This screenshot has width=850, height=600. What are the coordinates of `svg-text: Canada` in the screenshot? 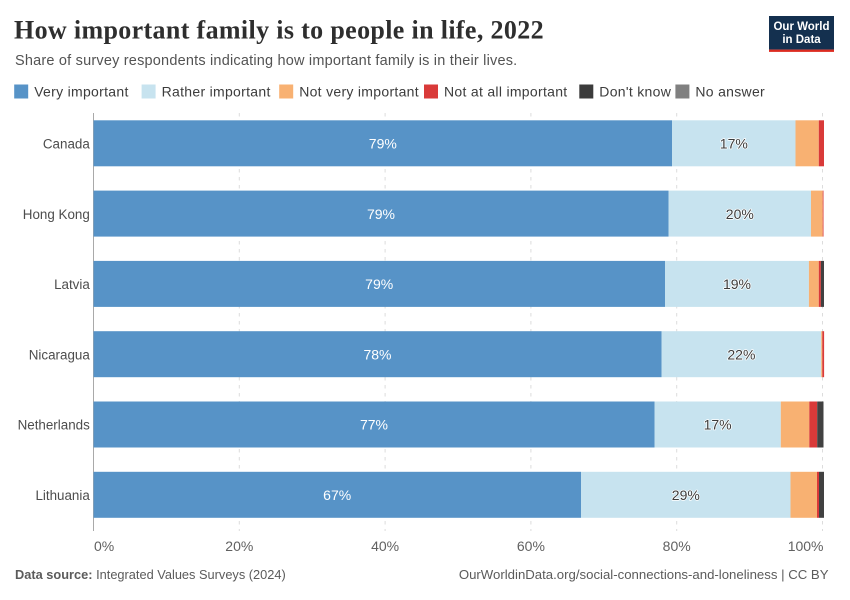 It's located at (66, 144).